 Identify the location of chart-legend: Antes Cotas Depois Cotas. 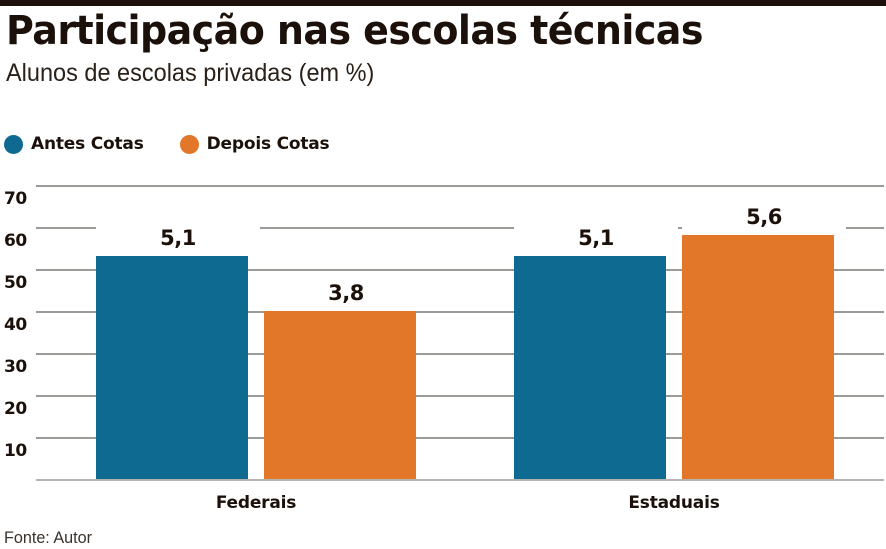
(167, 144).